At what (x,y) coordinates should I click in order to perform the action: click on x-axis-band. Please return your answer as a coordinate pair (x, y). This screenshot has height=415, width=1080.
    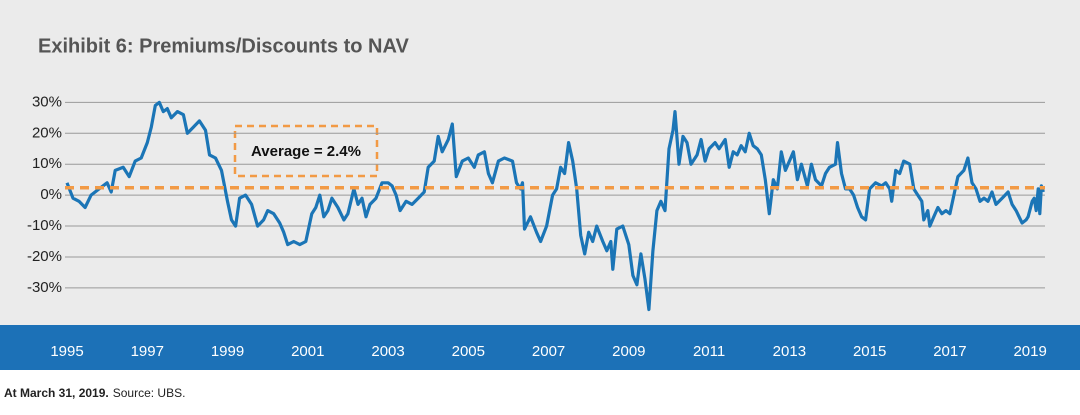
    Looking at the image, I should click on (540, 347).